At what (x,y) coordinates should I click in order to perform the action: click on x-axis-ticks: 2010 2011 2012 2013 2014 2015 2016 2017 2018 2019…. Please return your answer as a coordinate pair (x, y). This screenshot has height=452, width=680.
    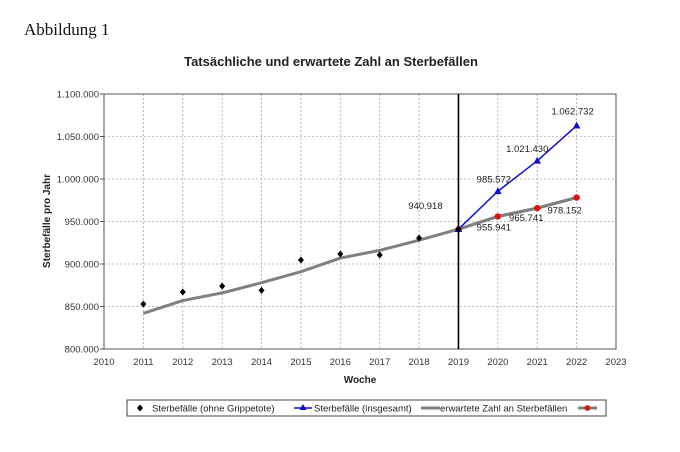
    Looking at the image, I should click on (359, 362).